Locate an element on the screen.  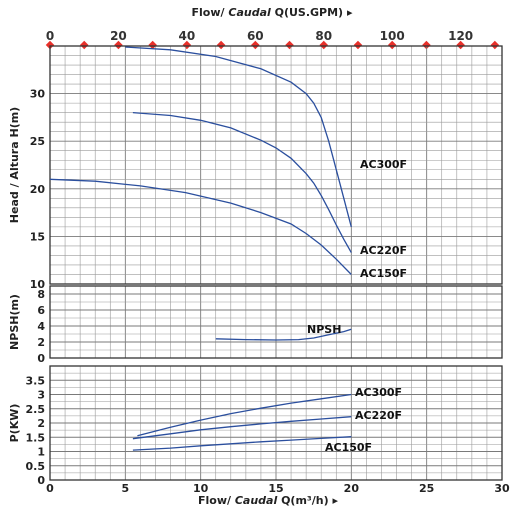
head-series-label-ac300f: AC300F is located at coordinates (383, 164).